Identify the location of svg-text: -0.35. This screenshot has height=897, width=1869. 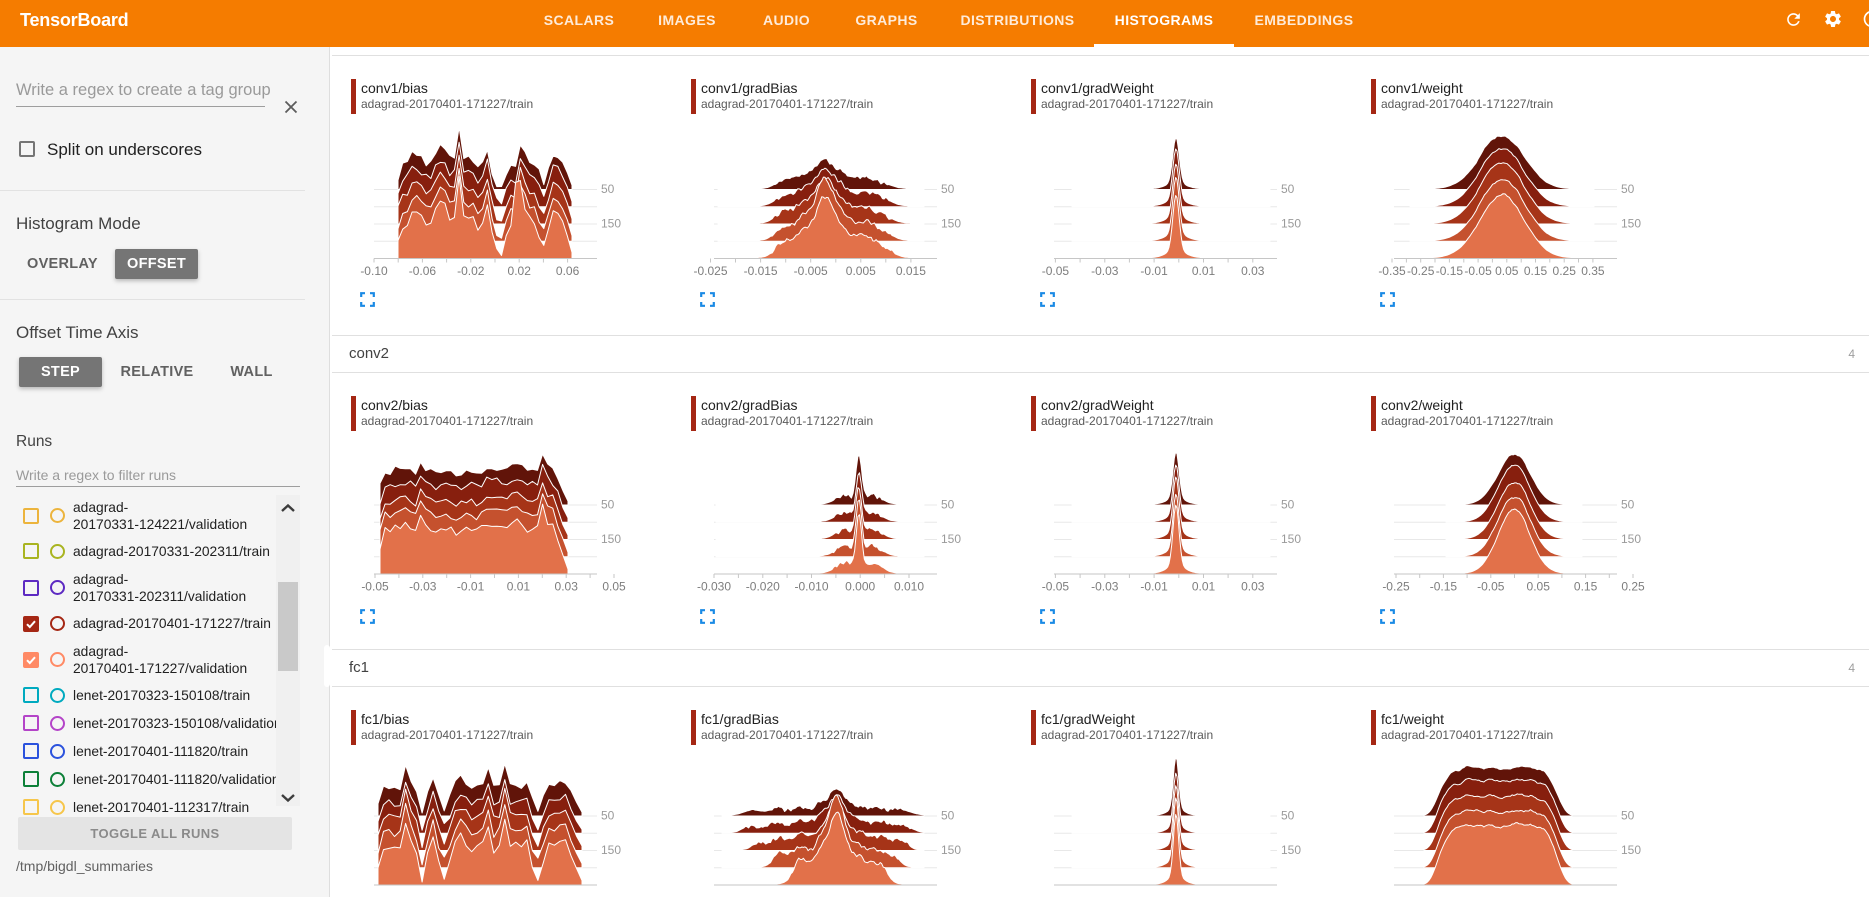
(1392, 271).